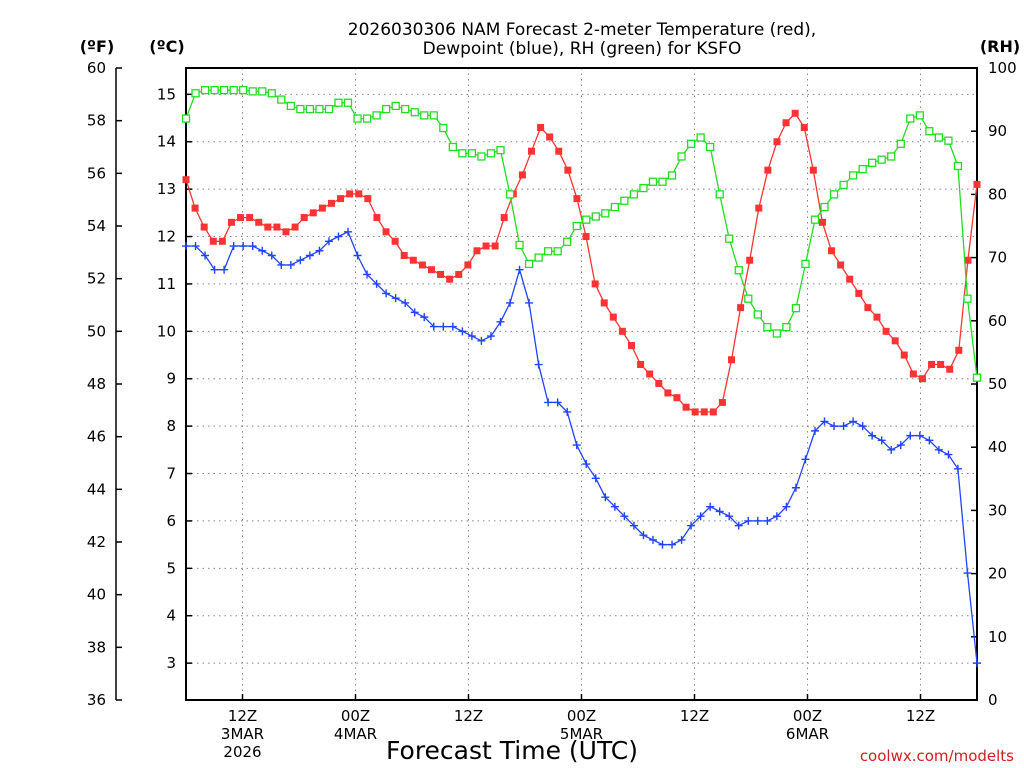 The height and width of the screenshot is (768, 1024). Describe the element at coordinates (993, 700) in the screenshot. I see `rh-tick-label: 0` at that location.